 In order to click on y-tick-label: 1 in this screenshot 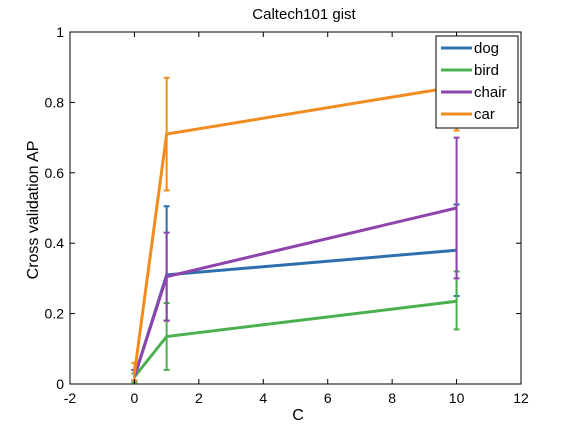, I will do `click(60, 32)`.